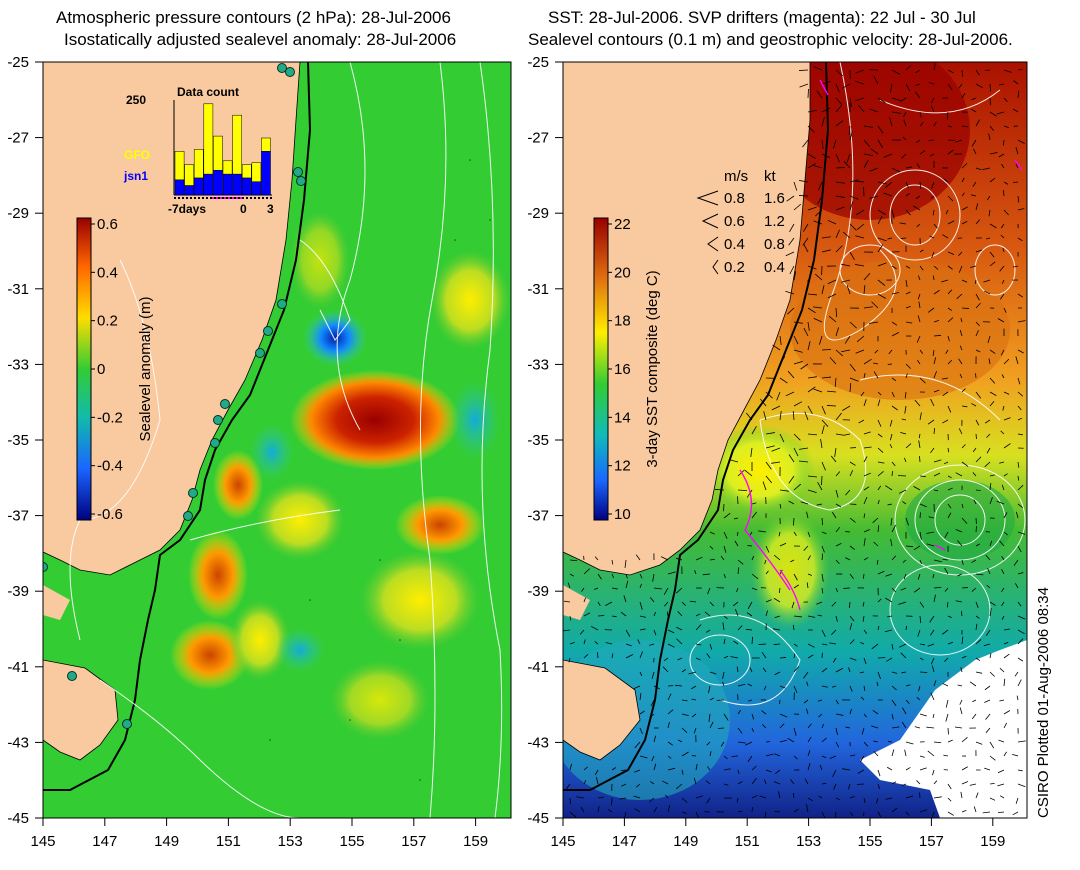 The height and width of the screenshot is (870, 1080). What do you see at coordinates (18, 364) in the screenshot?
I see `lat-tick-label-left: -33` at bounding box center [18, 364].